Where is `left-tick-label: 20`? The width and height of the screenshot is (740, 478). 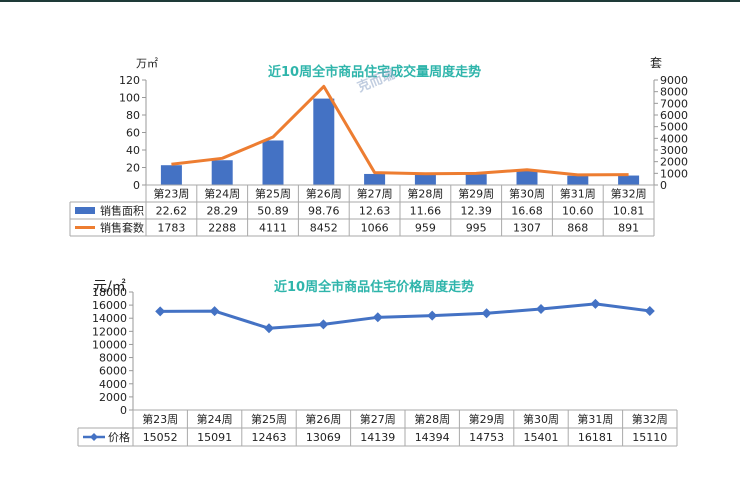 left-tick-label: 20 is located at coordinates (133, 168).